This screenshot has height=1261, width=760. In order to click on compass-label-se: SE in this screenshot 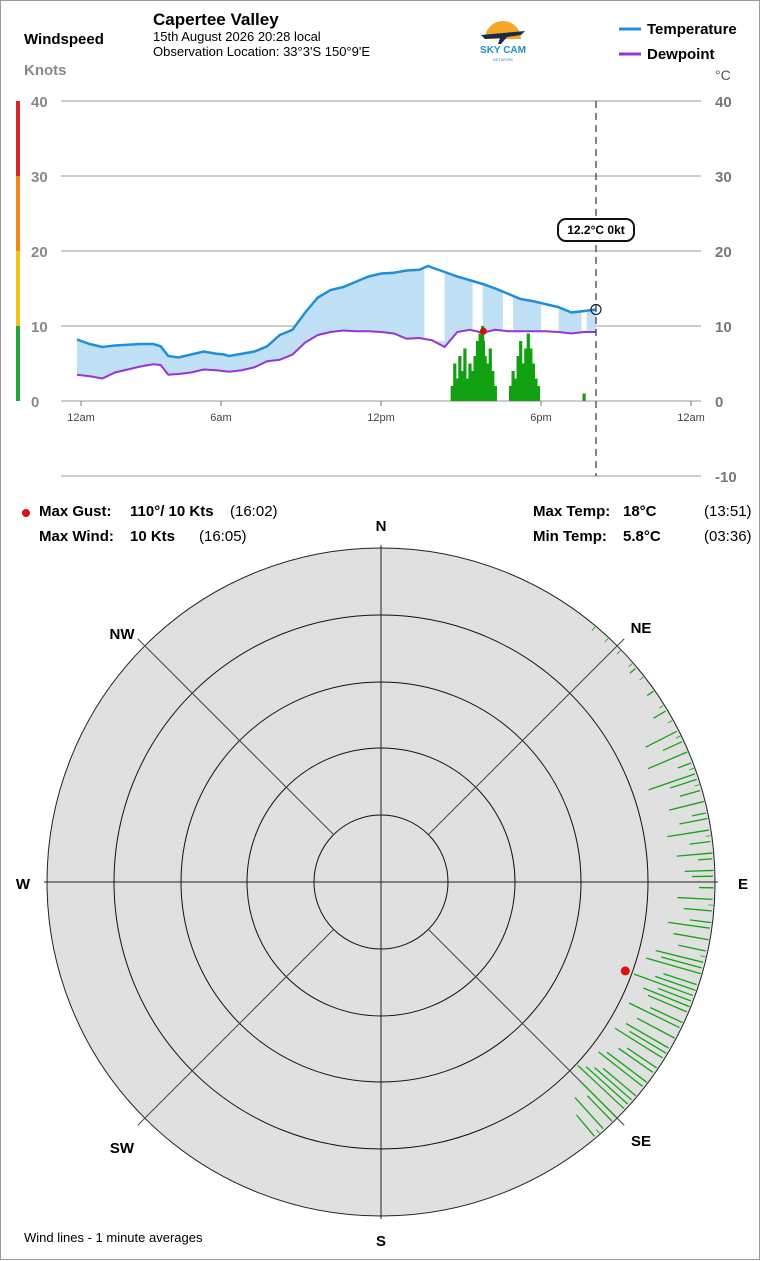, I will do `click(641, 1141)`.